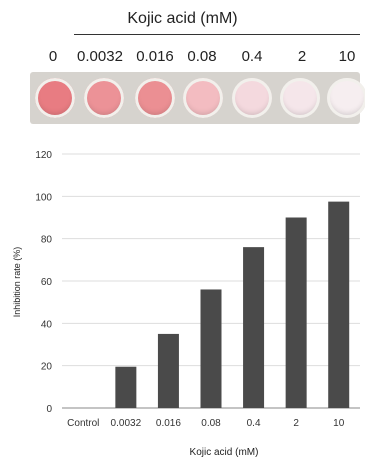  What do you see at coordinates (339, 423) in the screenshot?
I see `x-tick-label: 10` at bounding box center [339, 423].